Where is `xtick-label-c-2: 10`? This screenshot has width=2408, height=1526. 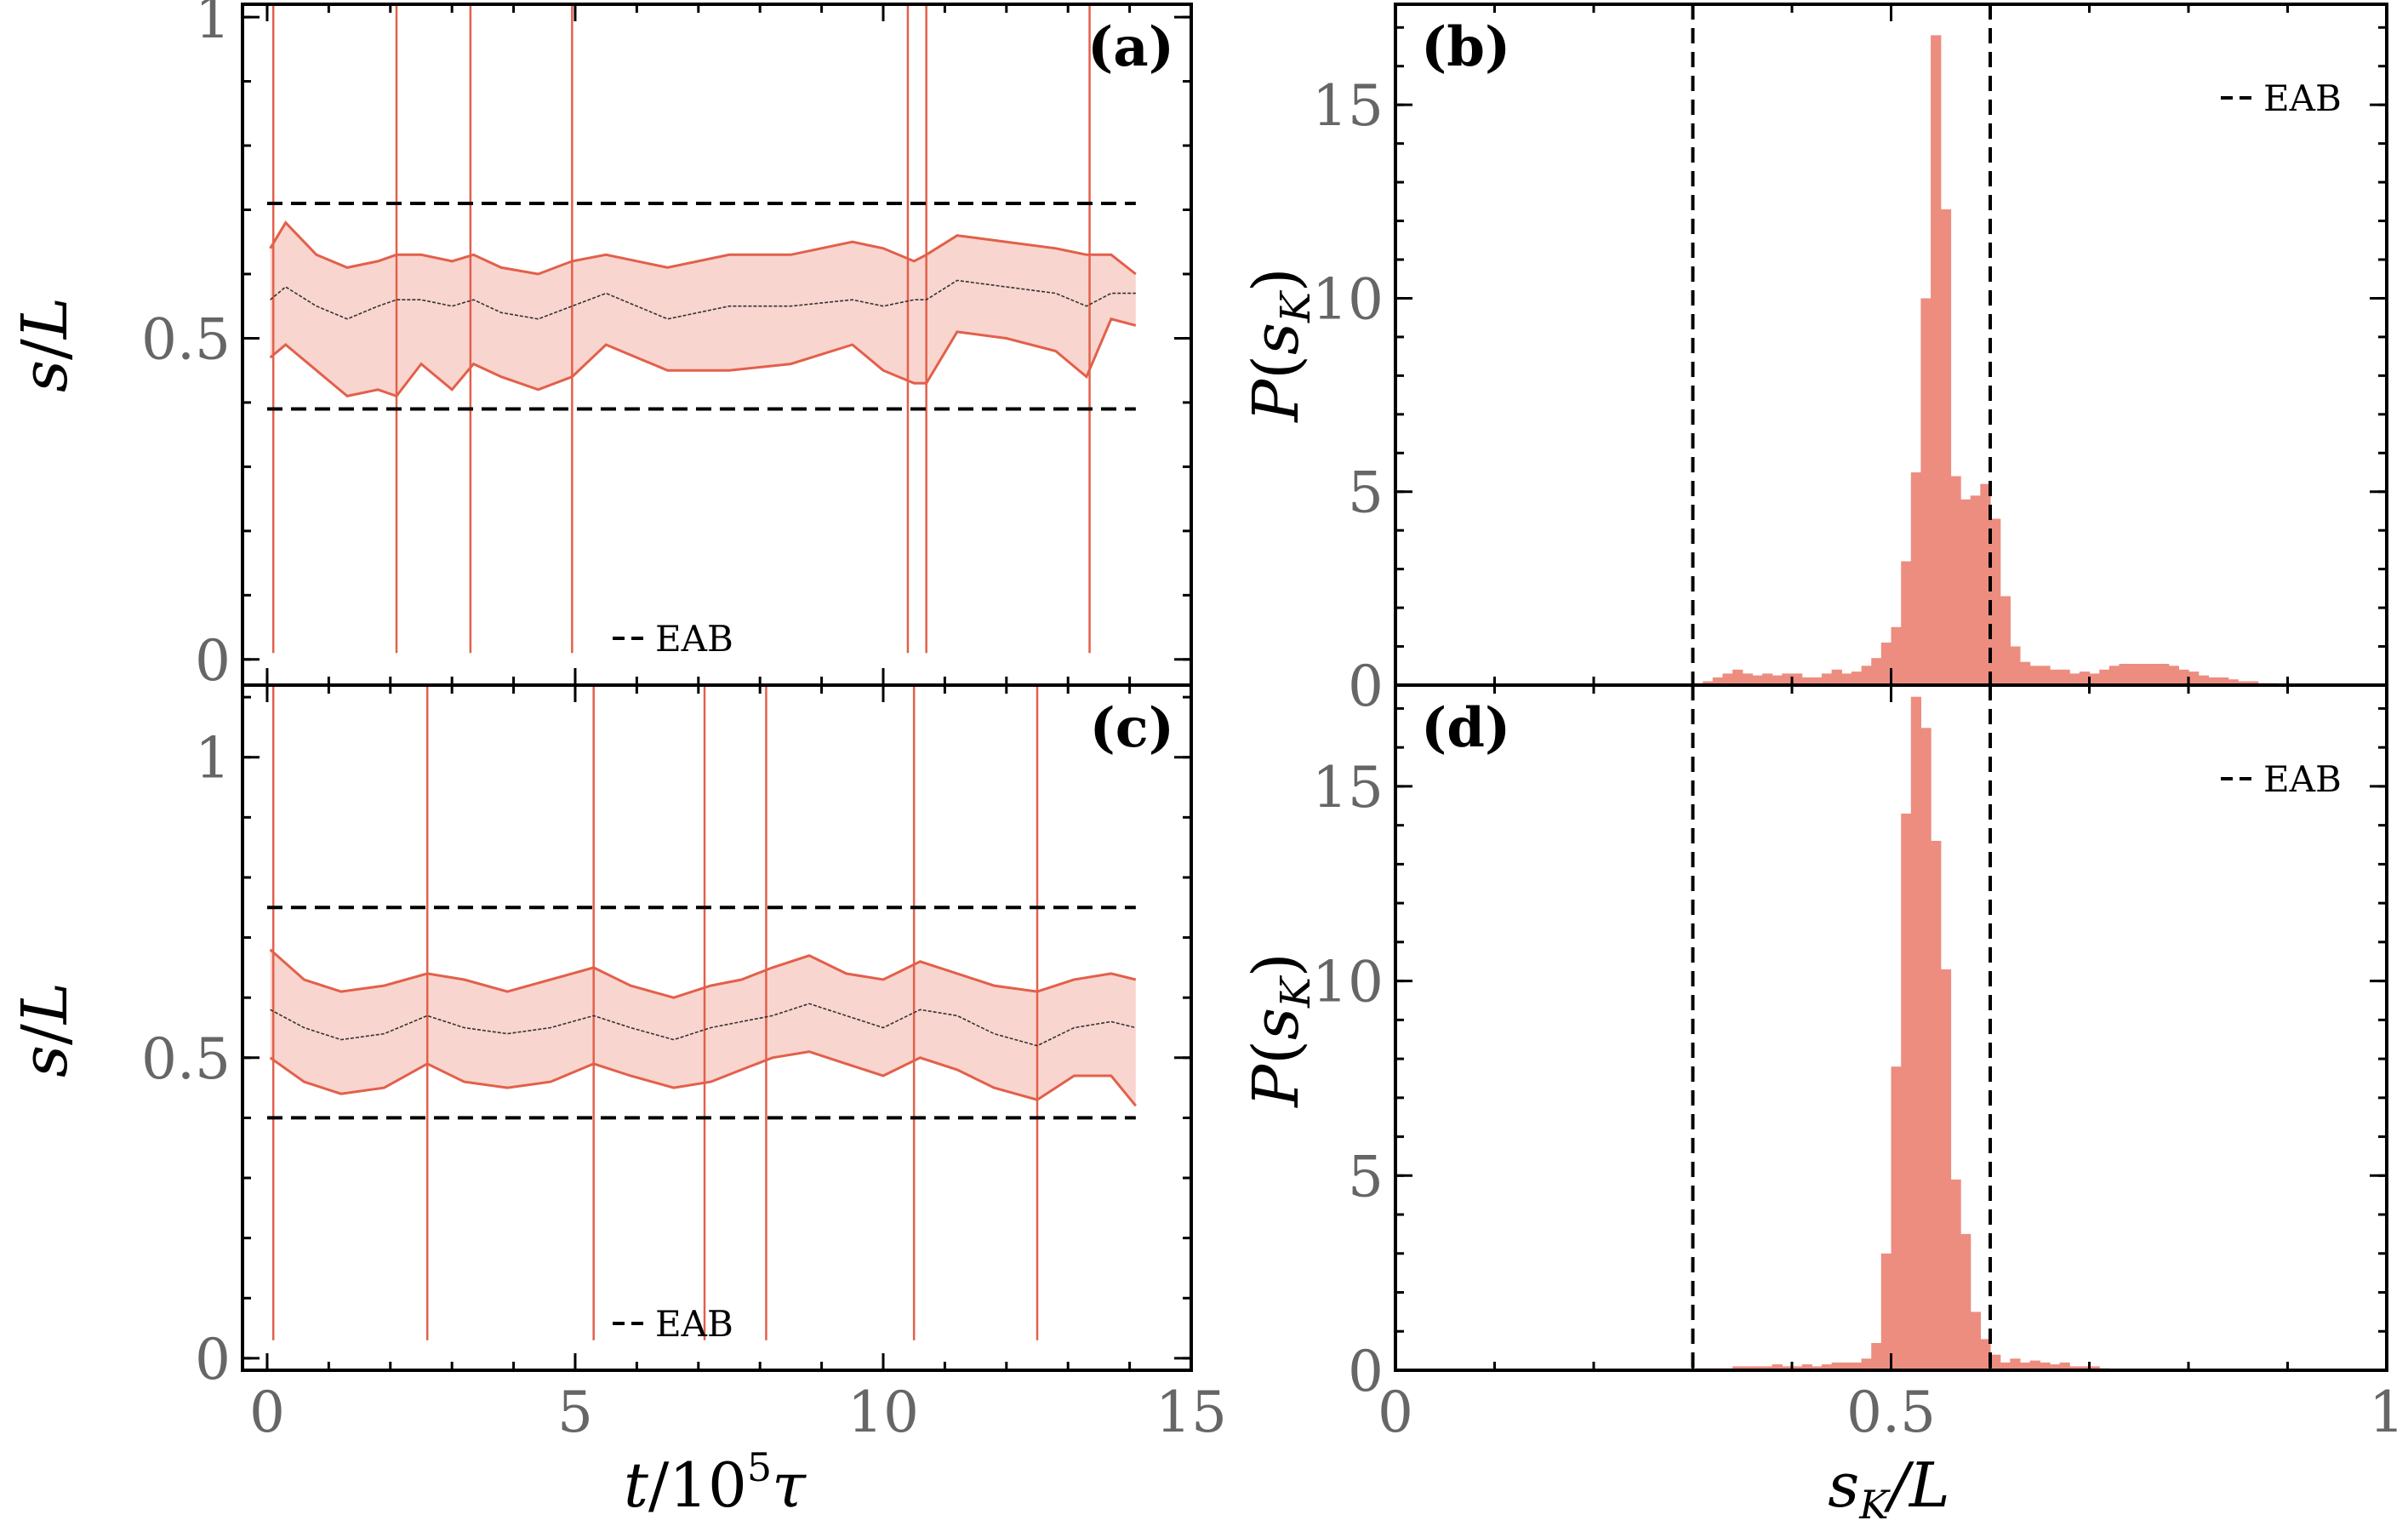
xtick-label-c-2: 10 is located at coordinates (883, 1413).